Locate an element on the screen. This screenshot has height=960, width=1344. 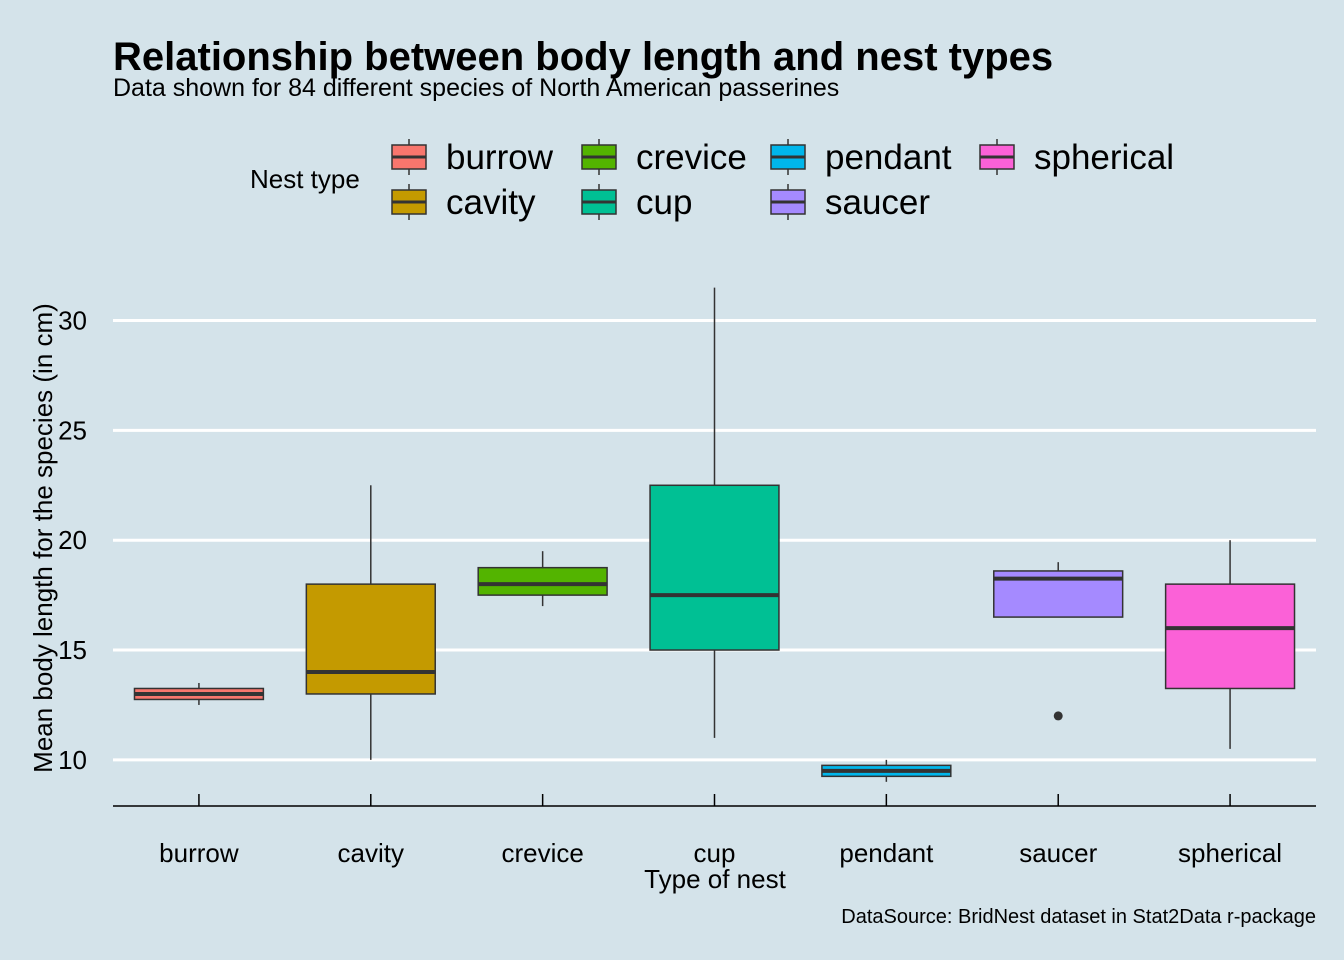
box-body-crevice is located at coordinates (542, 581).